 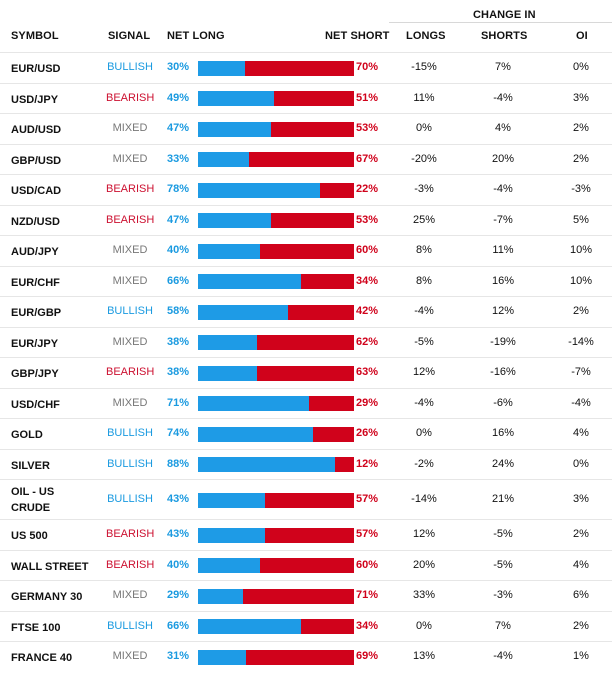 What do you see at coordinates (36, 160) in the screenshot?
I see `symbol-label: GBP/USD` at bounding box center [36, 160].